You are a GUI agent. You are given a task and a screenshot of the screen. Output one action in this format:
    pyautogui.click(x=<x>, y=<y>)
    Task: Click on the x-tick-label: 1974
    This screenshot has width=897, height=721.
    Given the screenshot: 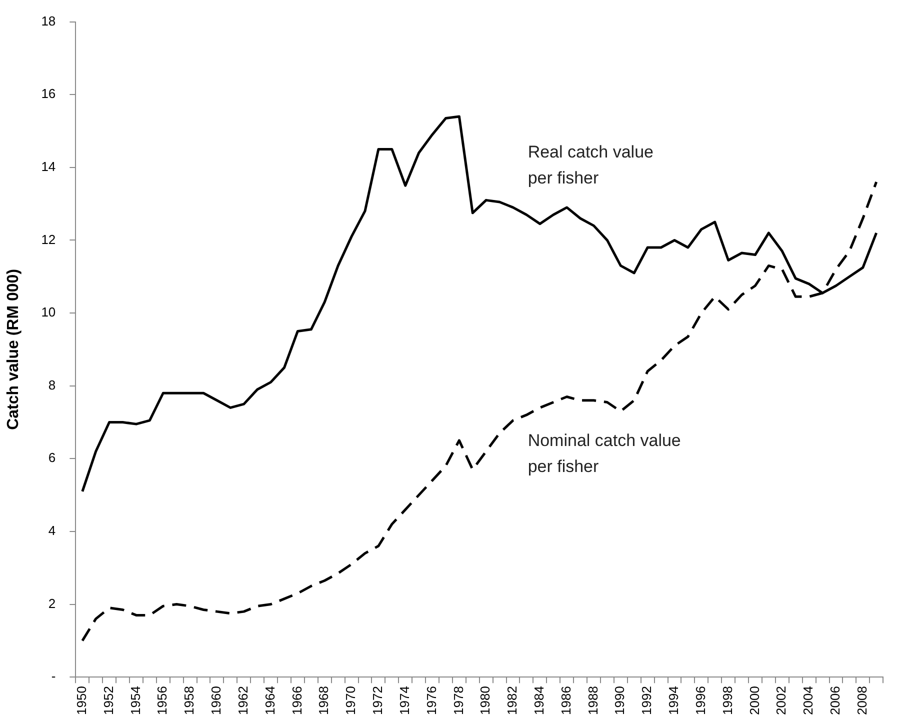 What is the action you would take?
    pyautogui.click(x=404, y=700)
    